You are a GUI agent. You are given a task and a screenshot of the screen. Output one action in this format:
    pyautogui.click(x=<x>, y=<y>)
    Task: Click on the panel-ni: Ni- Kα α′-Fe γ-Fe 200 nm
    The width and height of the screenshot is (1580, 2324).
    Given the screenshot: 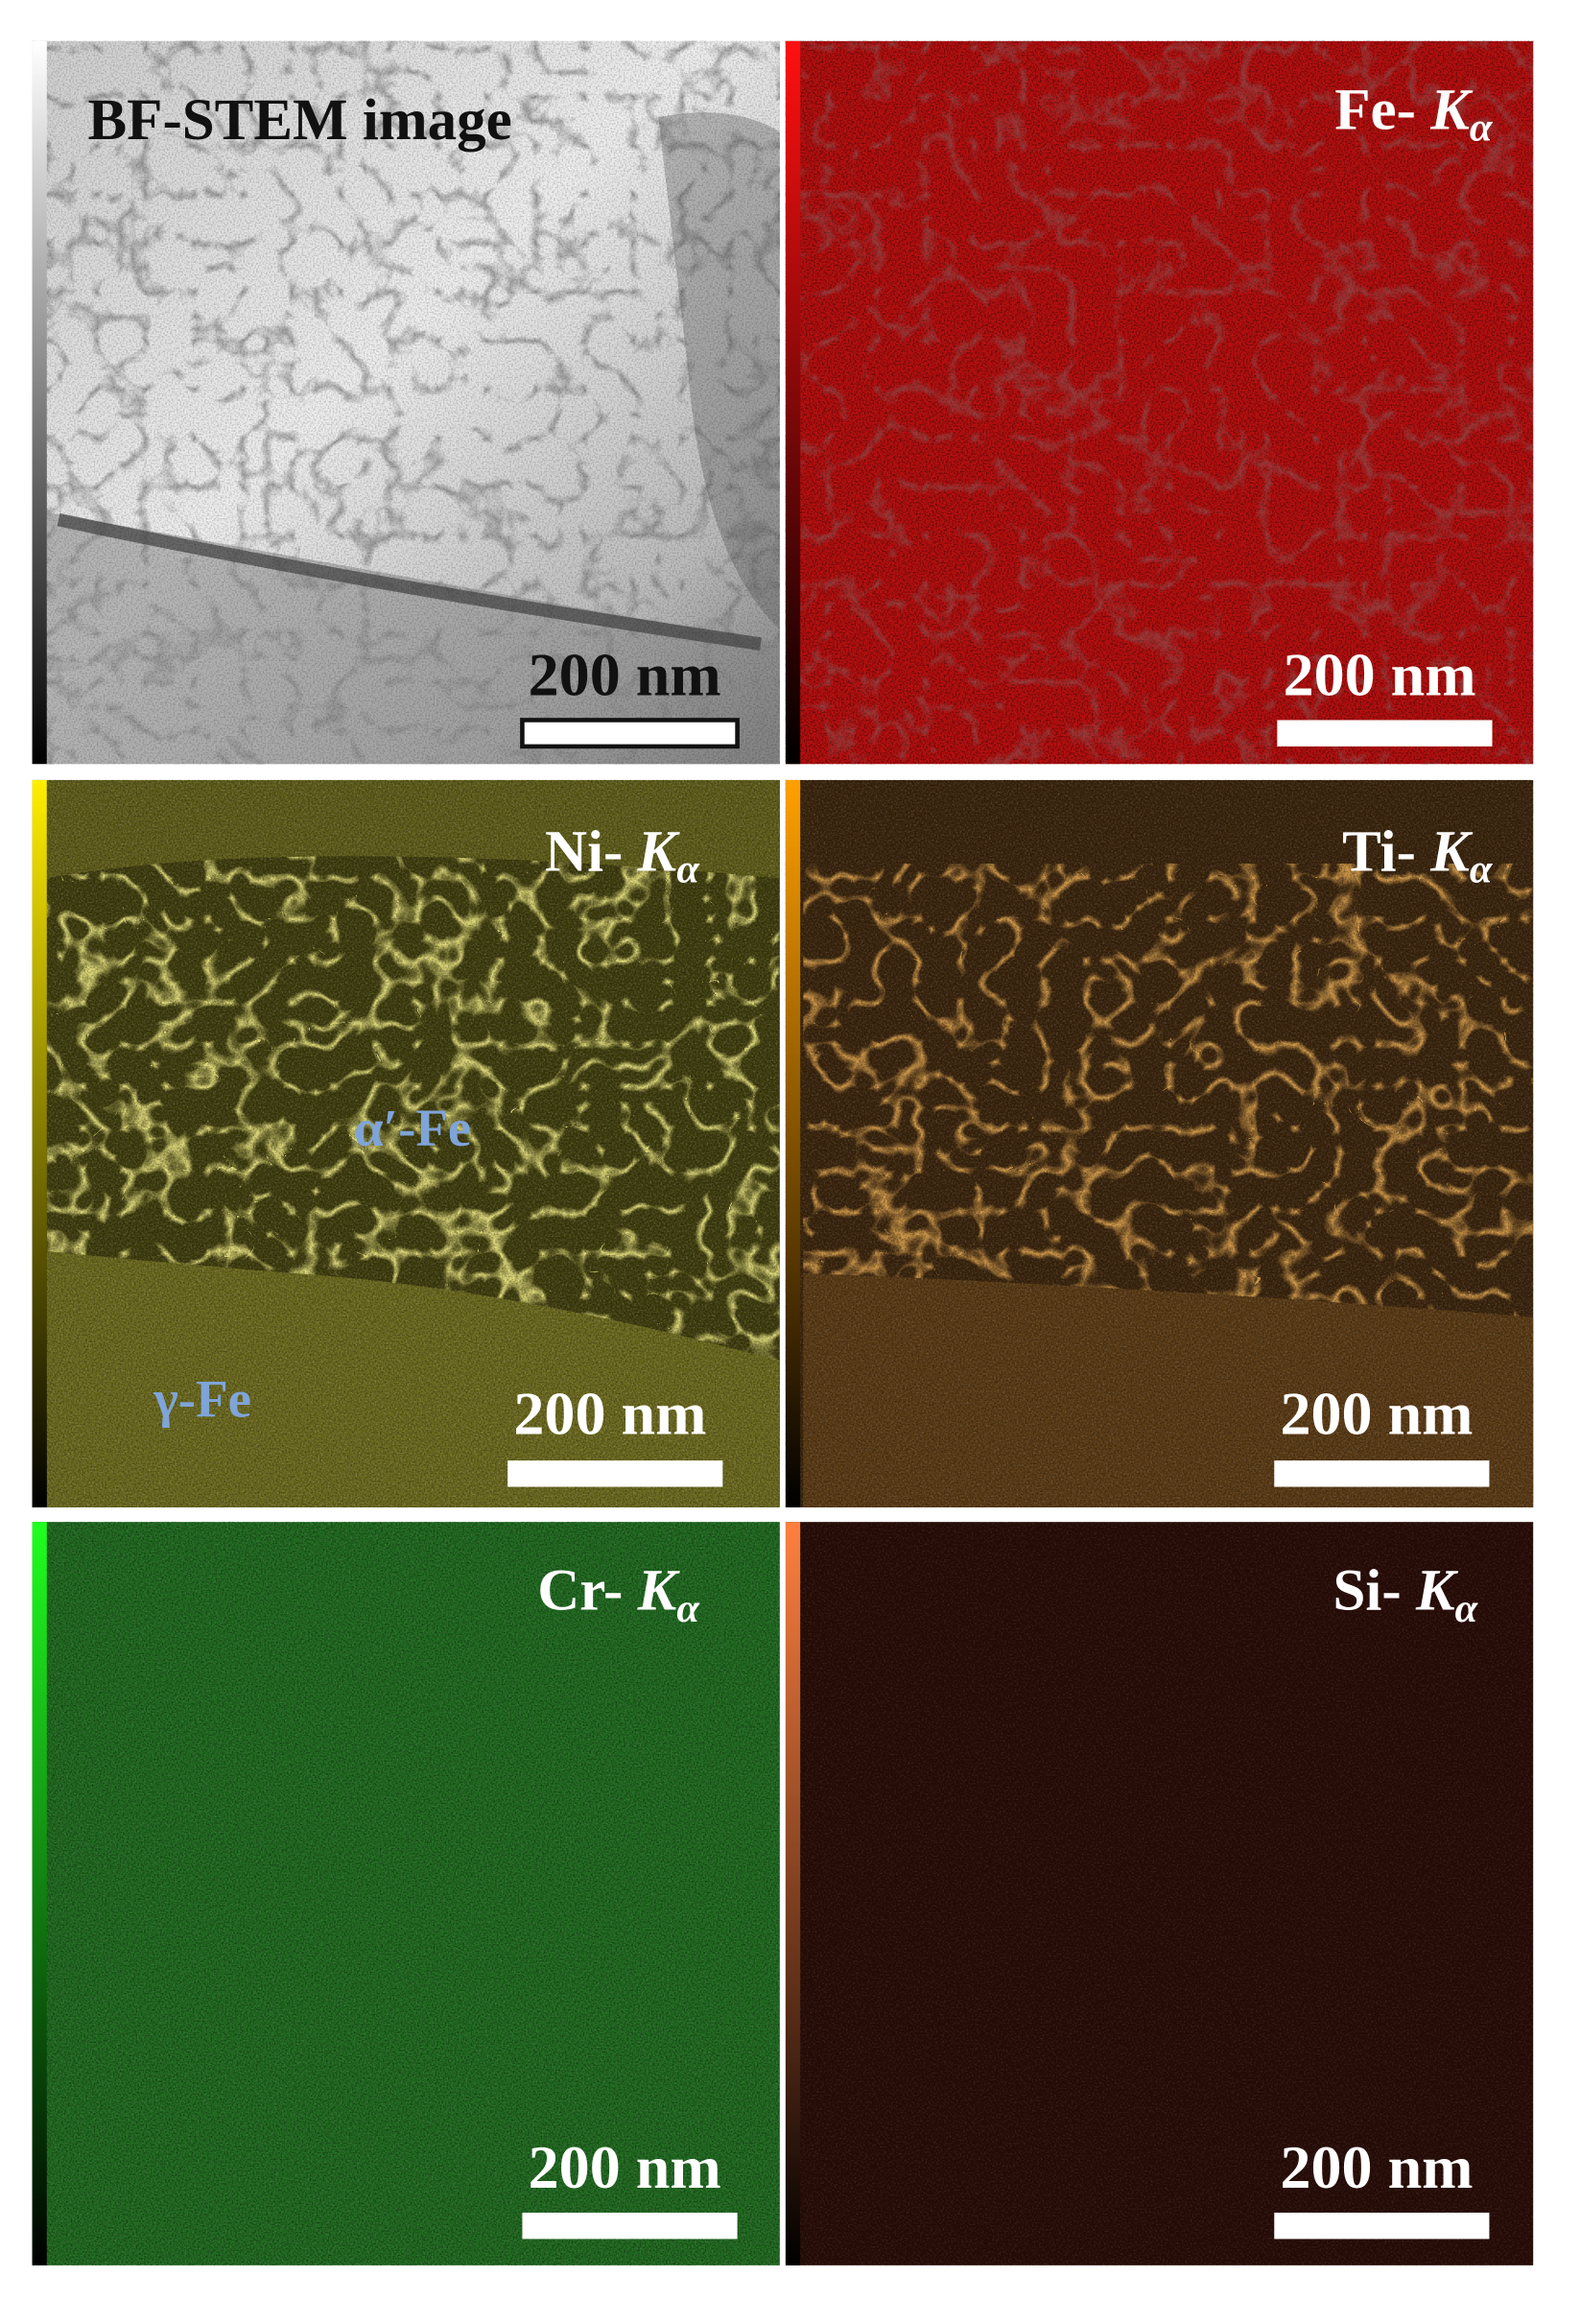 What is the action you would take?
    pyautogui.click(x=406, y=1143)
    